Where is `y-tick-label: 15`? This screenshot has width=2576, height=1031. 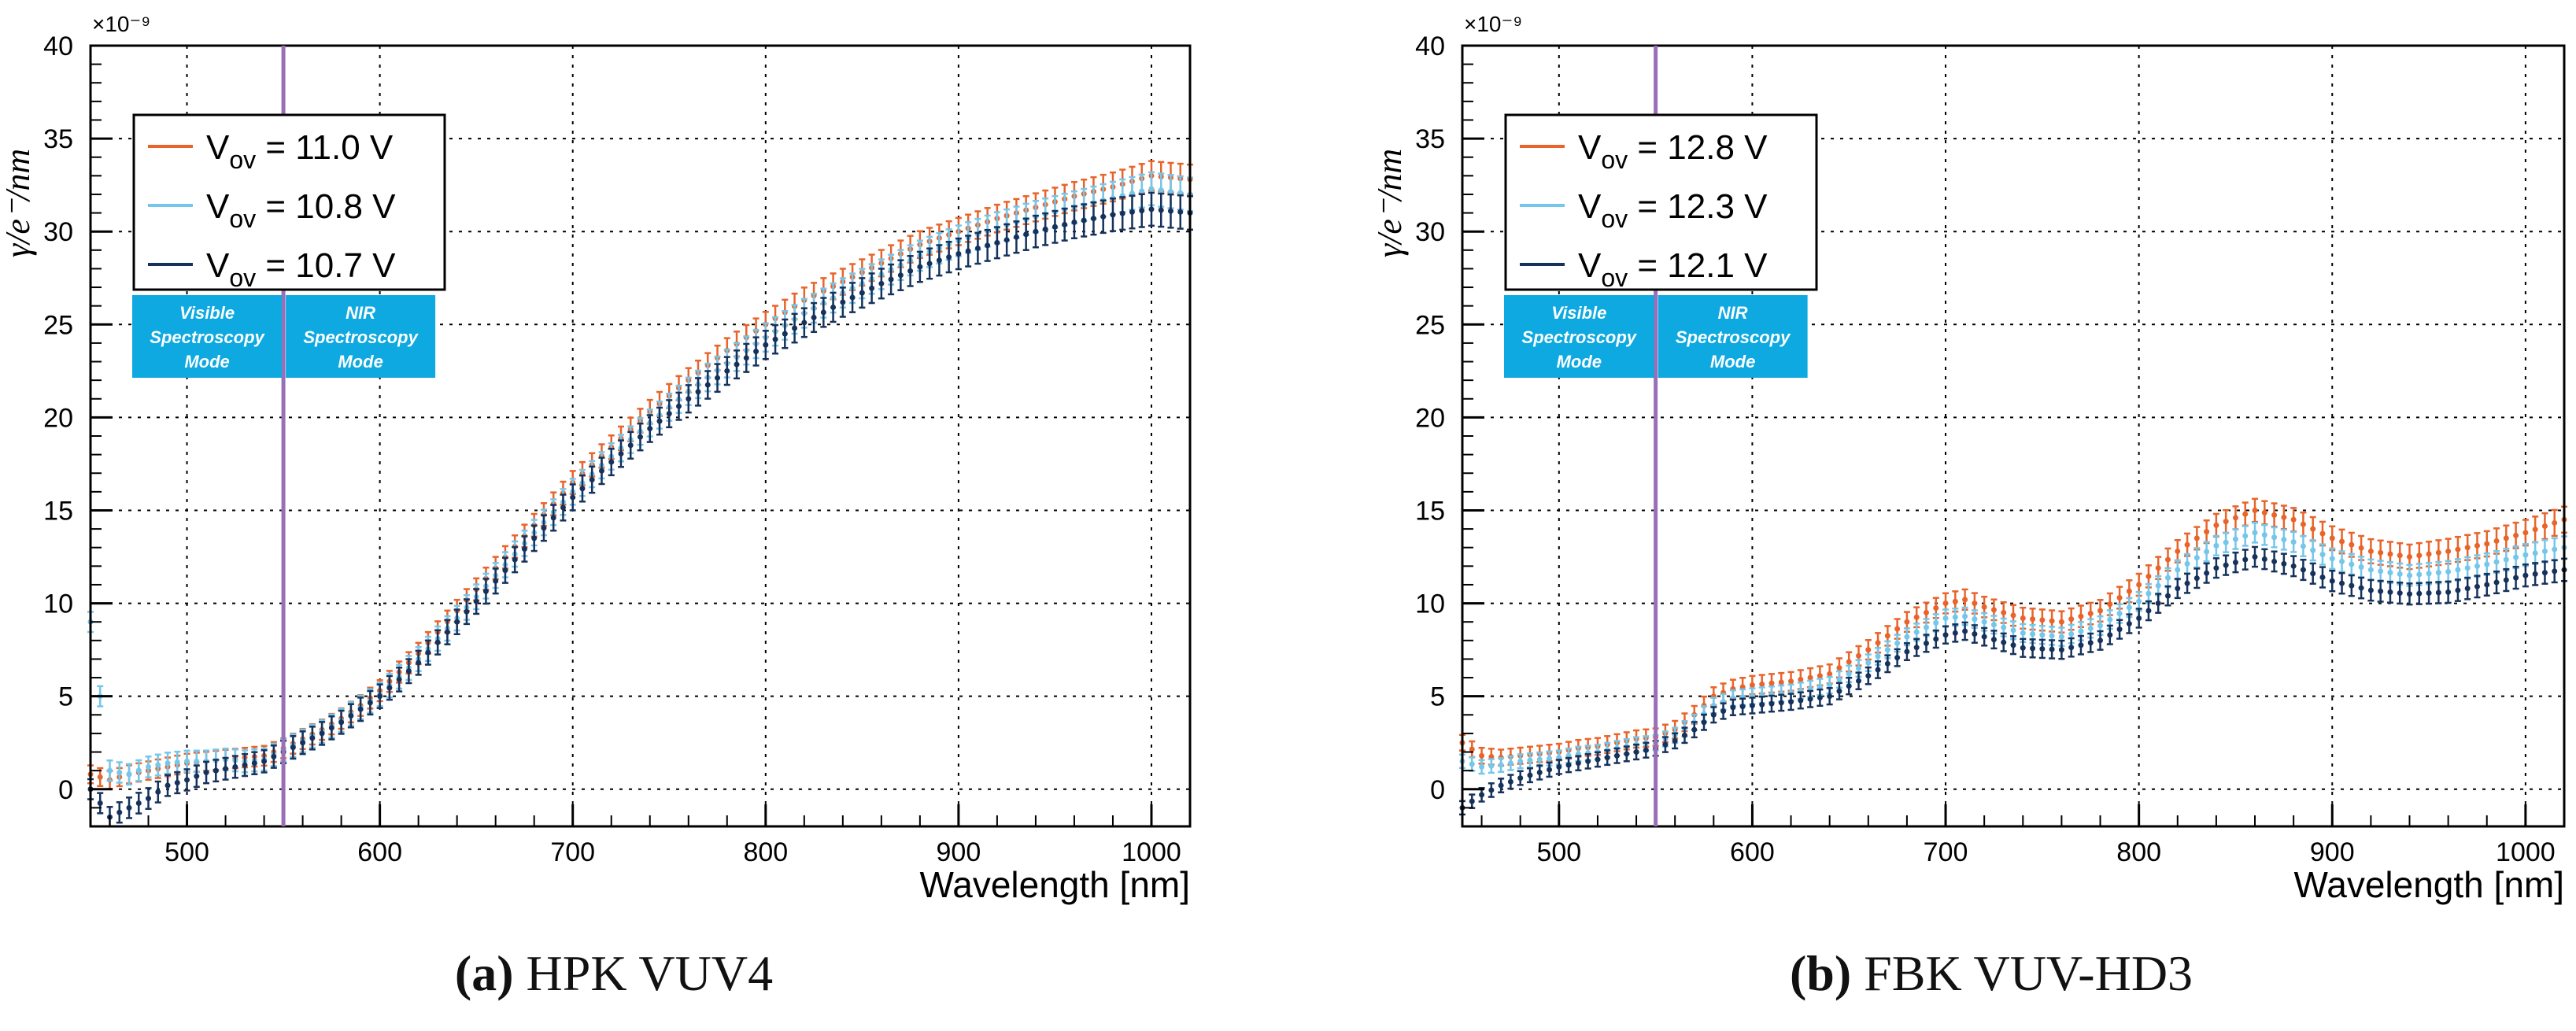 y-tick-label: 15 is located at coordinates (1430, 511).